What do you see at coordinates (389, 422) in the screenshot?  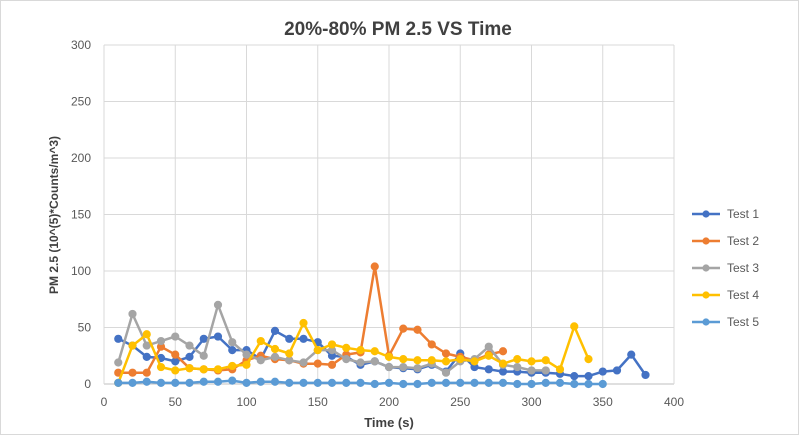 I see `x-axis-label: Time (s)` at bounding box center [389, 422].